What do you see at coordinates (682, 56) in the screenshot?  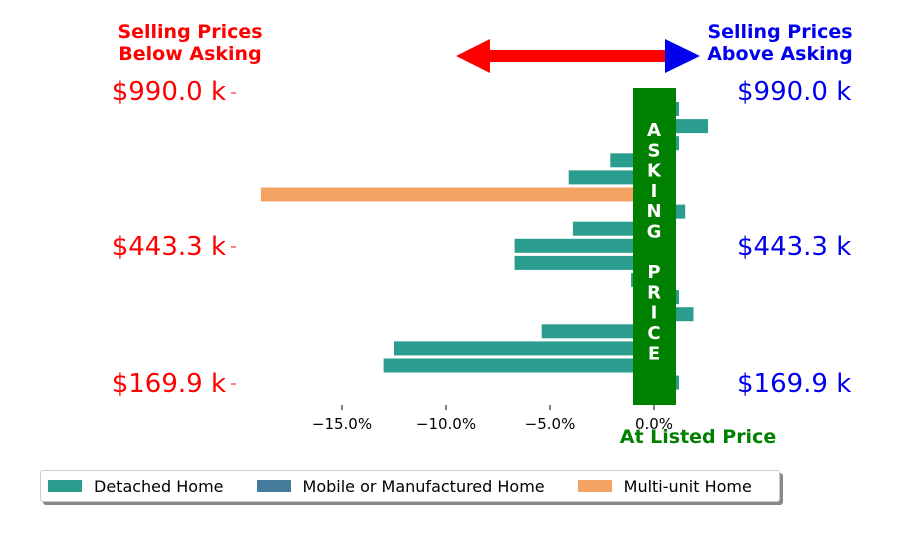 I see `arrow-head-right` at bounding box center [682, 56].